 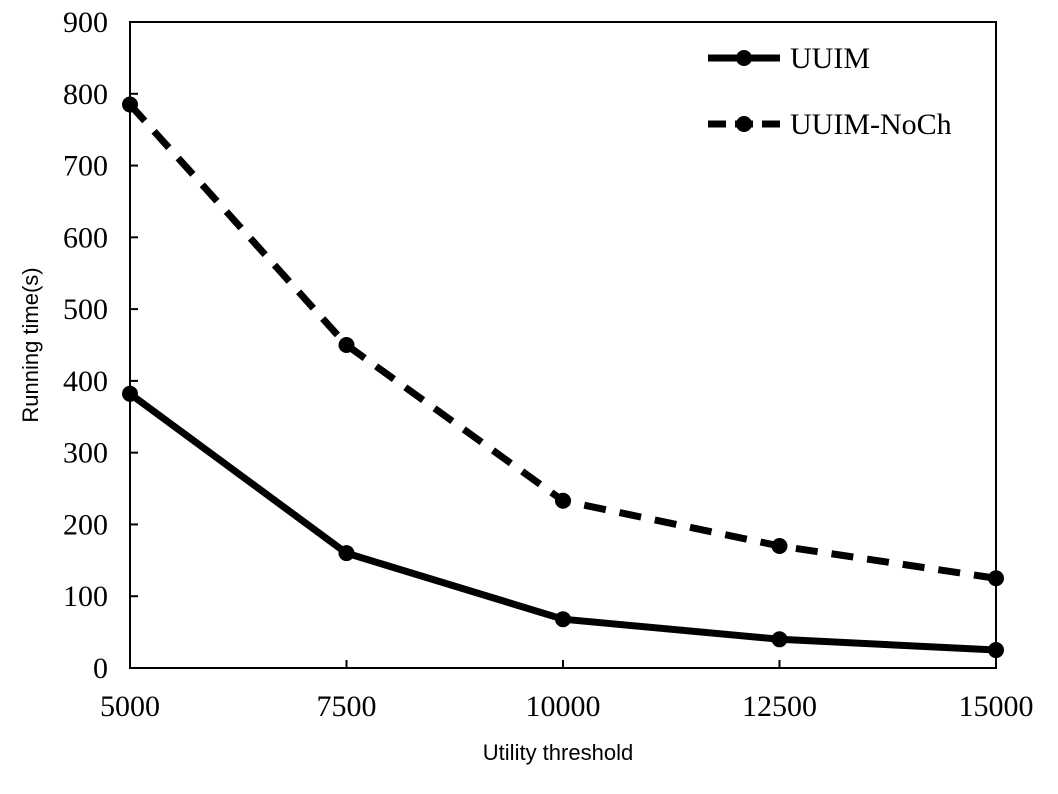 I want to click on legend-marker-uuim-noch, so click(x=744, y=124).